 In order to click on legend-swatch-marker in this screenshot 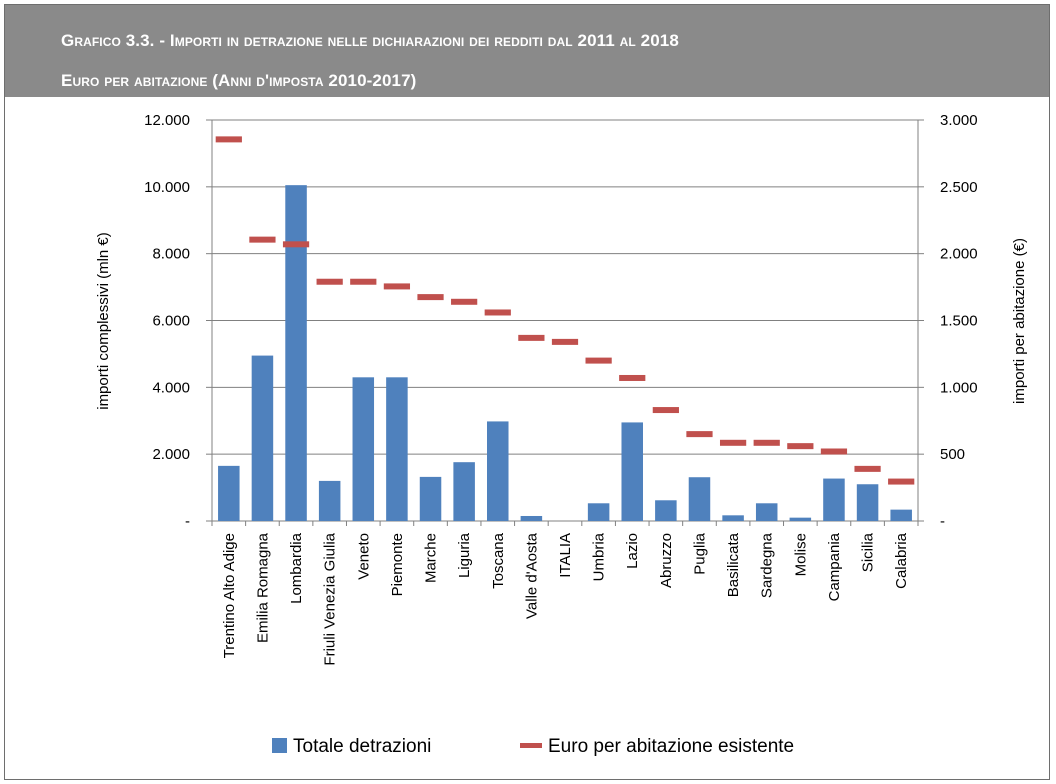, I will do `click(531, 745)`.